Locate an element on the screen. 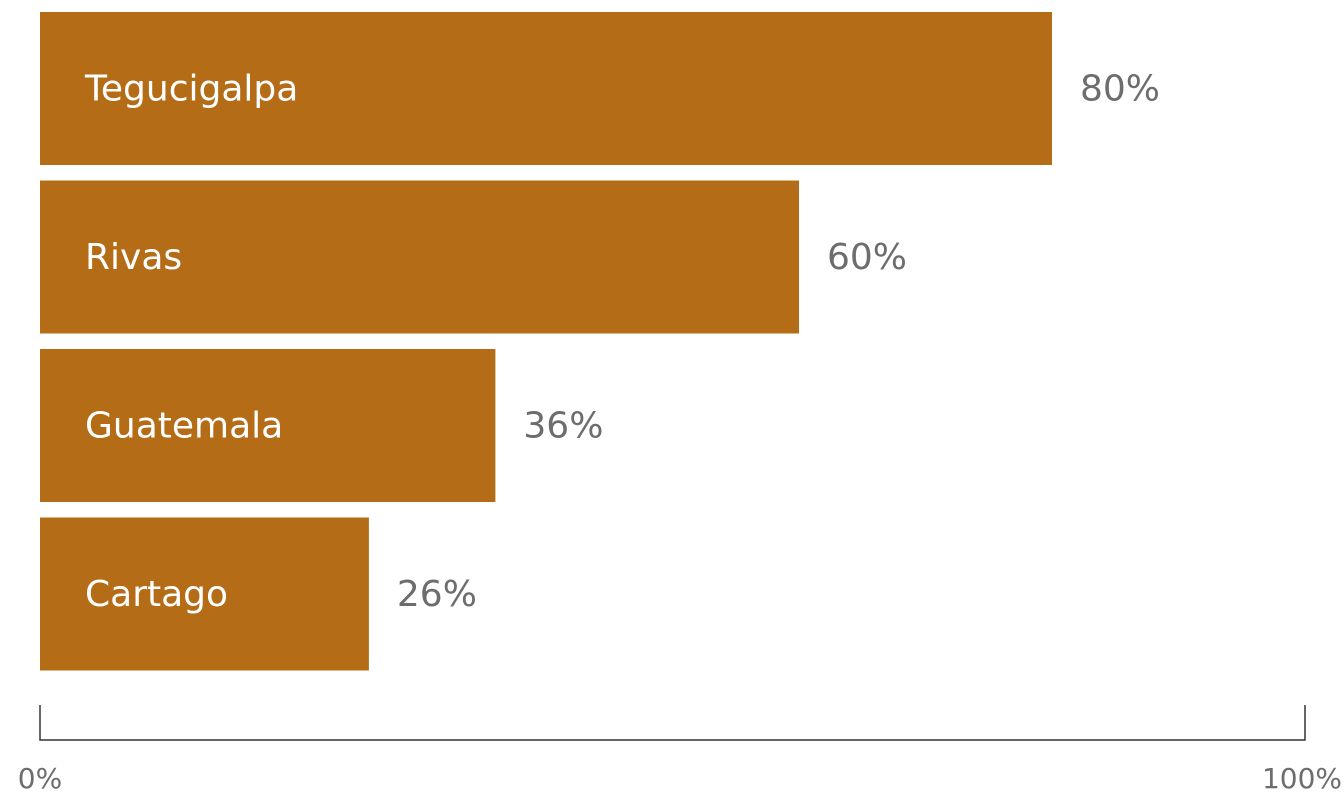 The image size is (1344, 803). bar-guatemala is located at coordinates (268, 425).